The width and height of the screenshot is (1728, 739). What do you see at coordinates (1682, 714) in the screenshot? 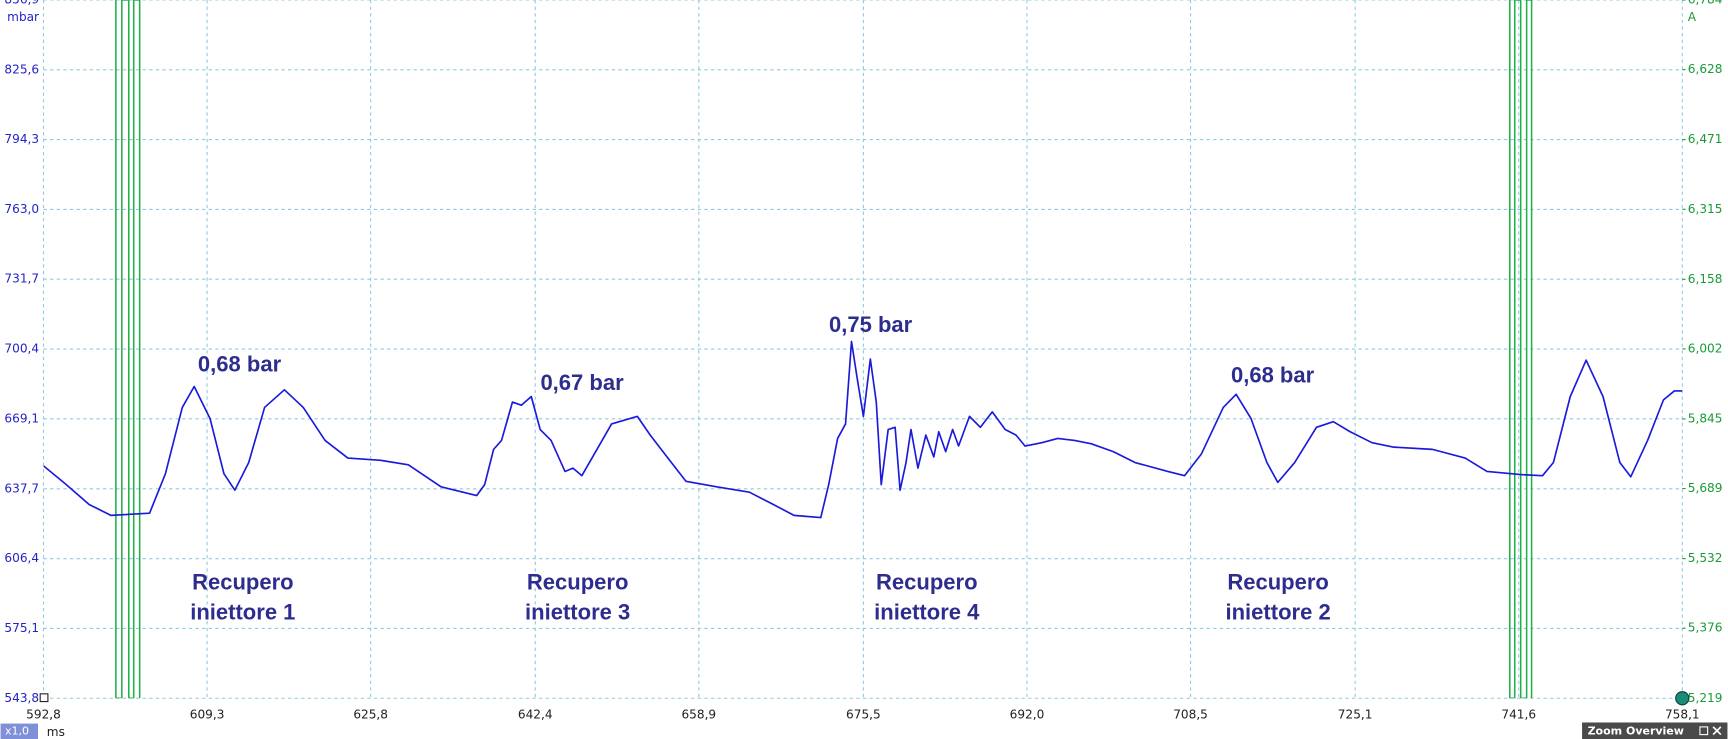
I see `x-tick-label: 758,1` at bounding box center [1682, 714].